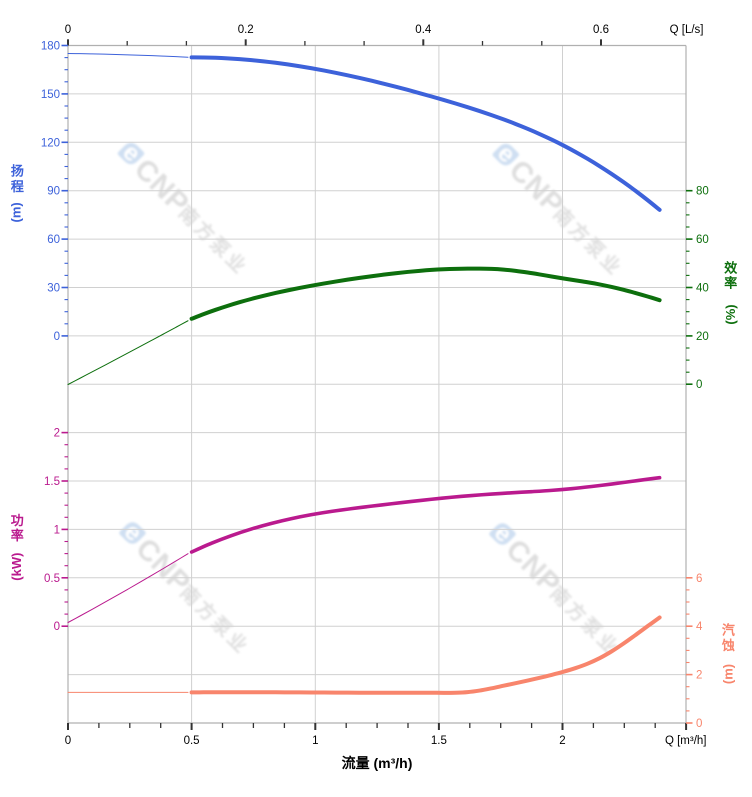 This screenshot has width=752, height=797. What do you see at coordinates (686, 741) in the screenshot?
I see `svg-text: Q [m³/h]` at bounding box center [686, 741].